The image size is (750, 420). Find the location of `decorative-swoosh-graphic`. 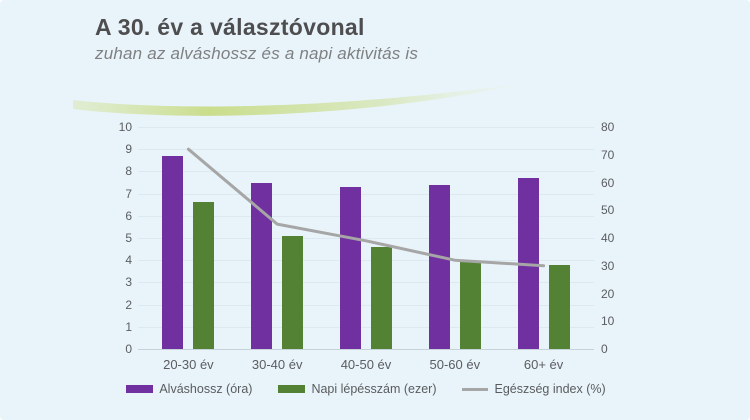

decorative-swoosh-graphic is located at coordinates (299, 99).